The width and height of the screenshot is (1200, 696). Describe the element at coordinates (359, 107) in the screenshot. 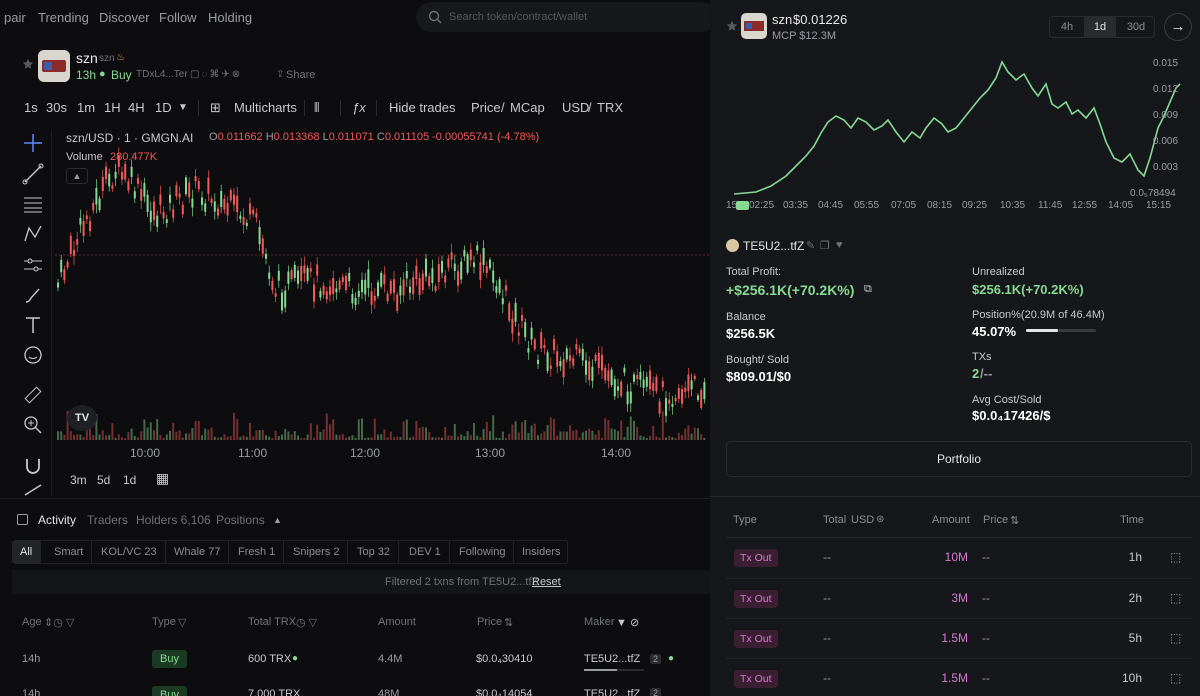

I see `indicators-icon: ƒx` at that location.